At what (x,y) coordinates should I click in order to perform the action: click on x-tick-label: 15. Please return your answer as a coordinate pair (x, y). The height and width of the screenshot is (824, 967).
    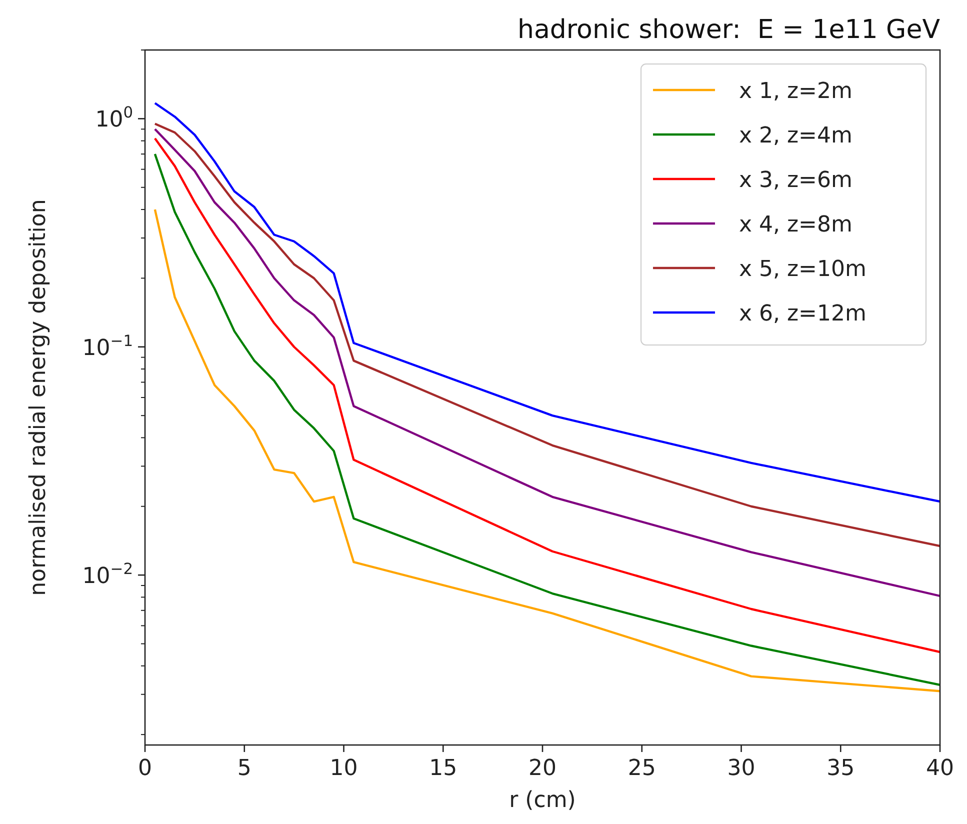
    Looking at the image, I should click on (443, 768).